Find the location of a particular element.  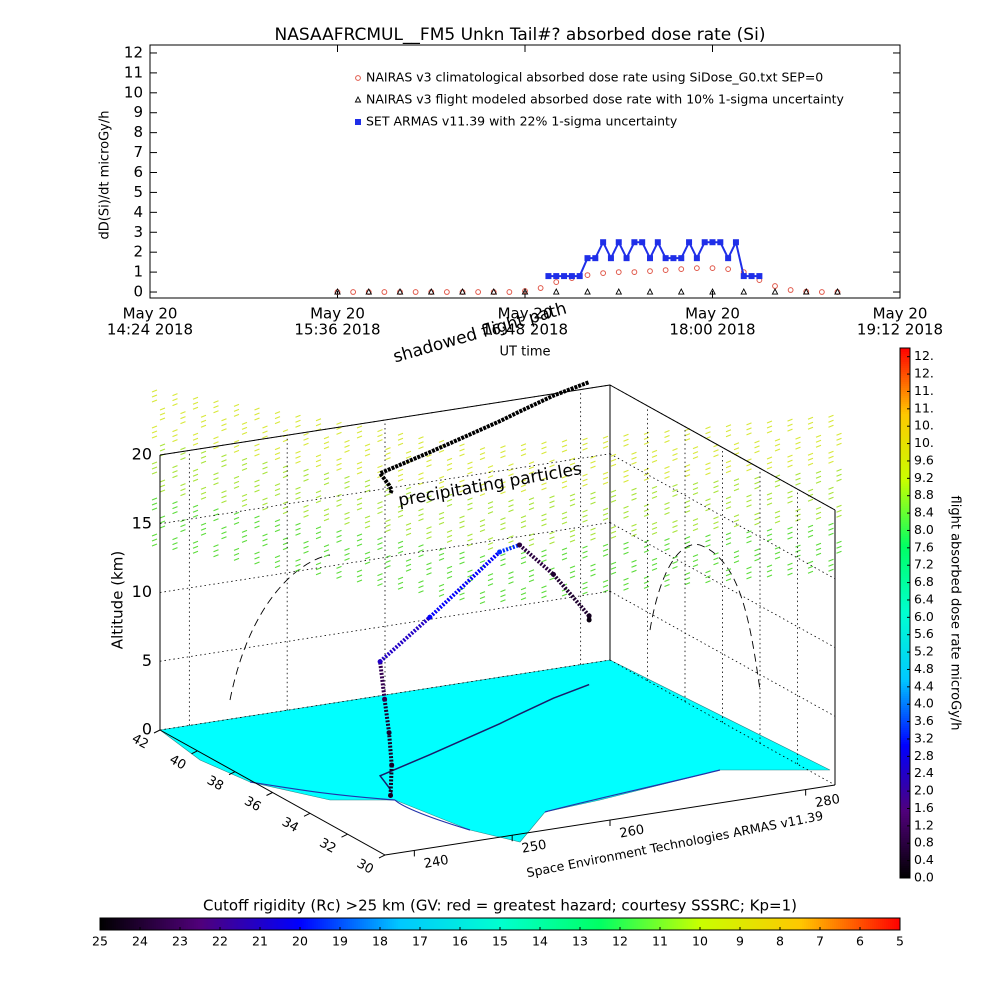

track-point is located at coordinates (500, 552).